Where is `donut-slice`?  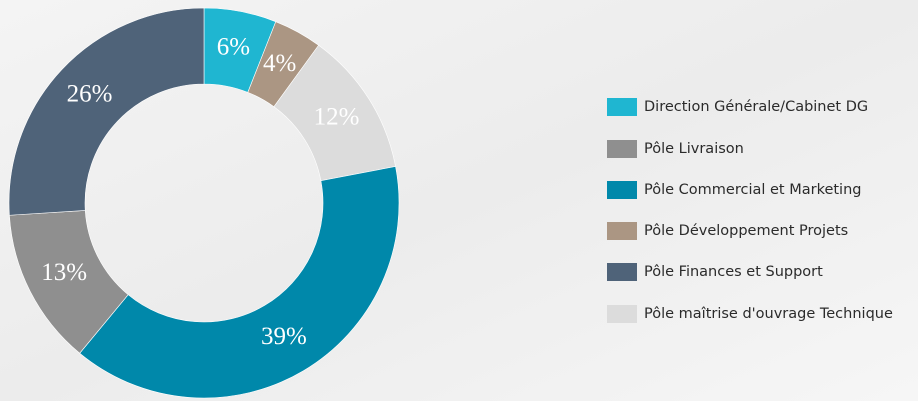 donut-slice is located at coordinates (106, 111).